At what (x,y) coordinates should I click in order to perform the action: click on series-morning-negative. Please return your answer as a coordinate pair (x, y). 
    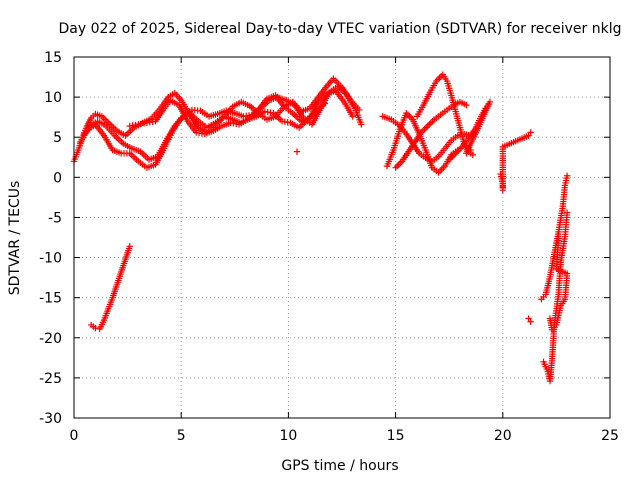
    Looking at the image, I should click on (110, 288).